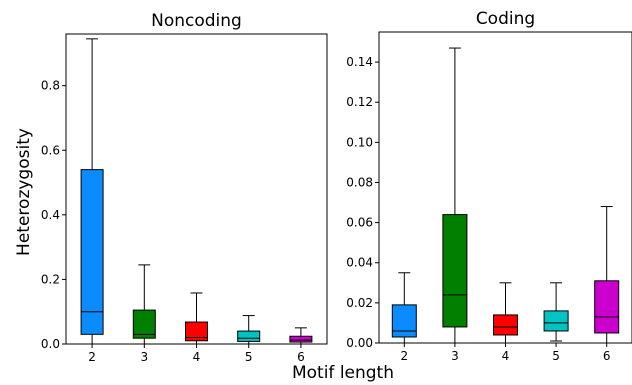 The width and height of the screenshot is (632, 385). What do you see at coordinates (50, 344) in the screenshot?
I see `y-tick-label-noncoding: 0.0` at bounding box center [50, 344].